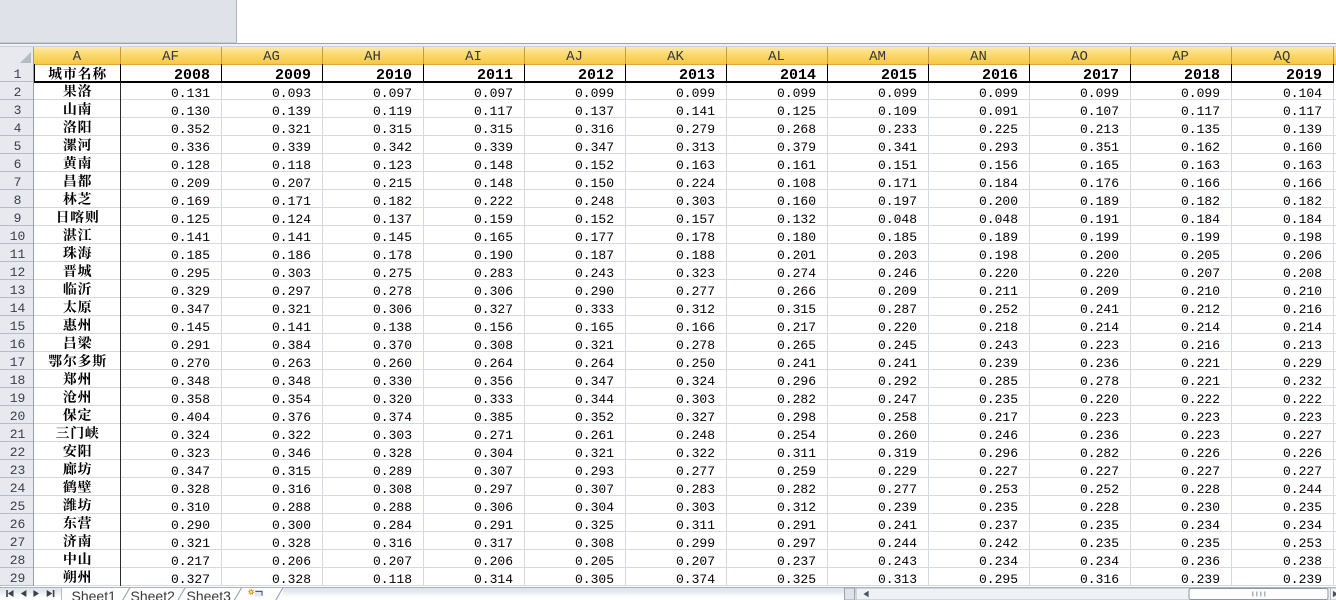  Describe the element at coordinates (209, 594) in the screenshot. I see `svg-text: Sheet3` at that location.